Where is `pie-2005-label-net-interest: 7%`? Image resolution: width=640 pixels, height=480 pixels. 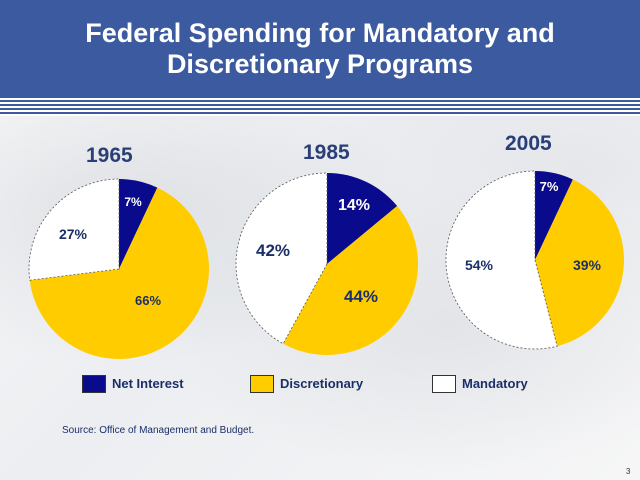 pie-2005-label-net-interest: 7% is located at coordinates (549, 186).